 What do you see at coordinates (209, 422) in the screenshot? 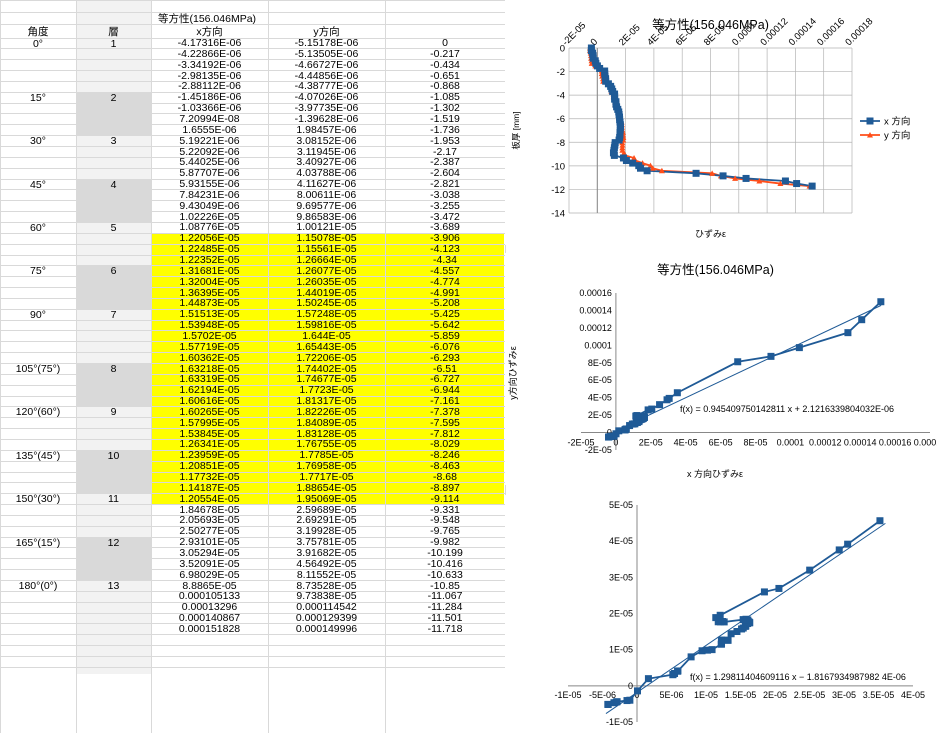
I see `x-strain-cell: 1.57995E-05` at bounding box center [209, 422].